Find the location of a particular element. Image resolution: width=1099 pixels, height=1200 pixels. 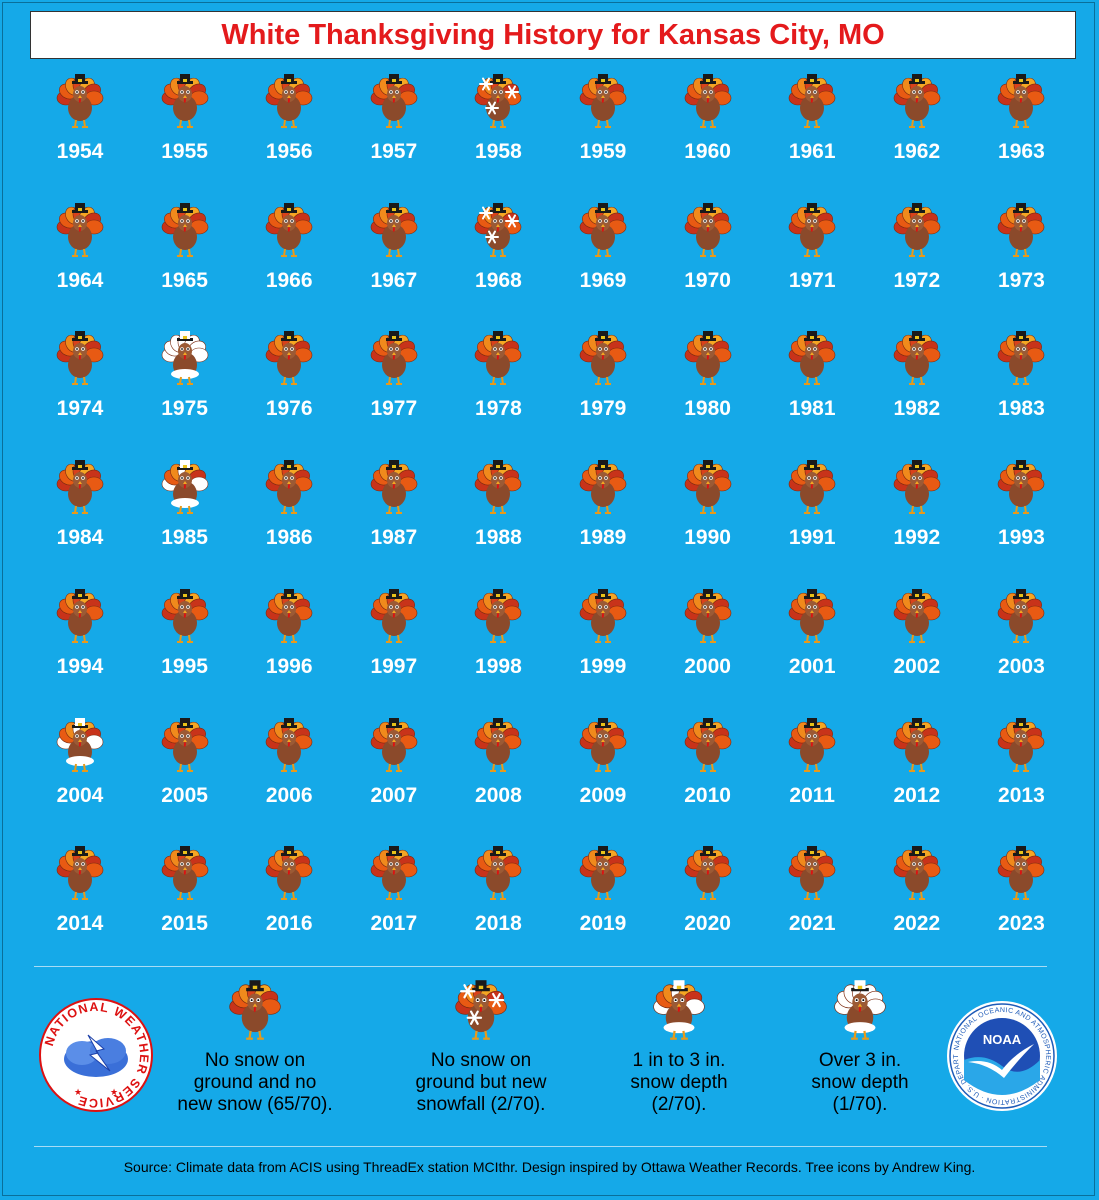

year-cell: 2023 is located at coordinates (1021, 904).